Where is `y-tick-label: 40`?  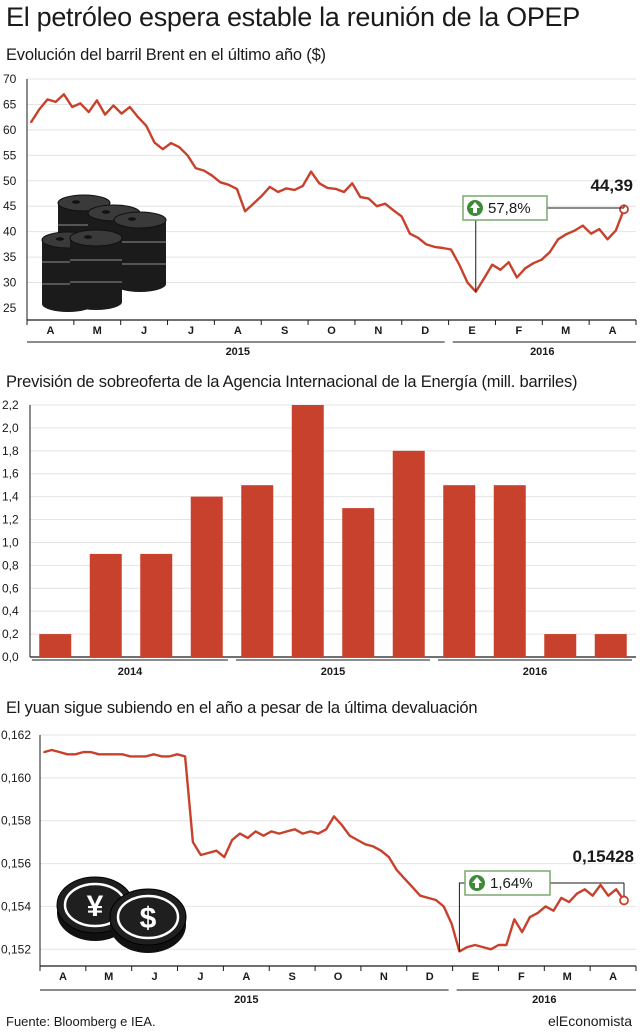 y-tick-label: 40 is located at coordinates (10, 232).